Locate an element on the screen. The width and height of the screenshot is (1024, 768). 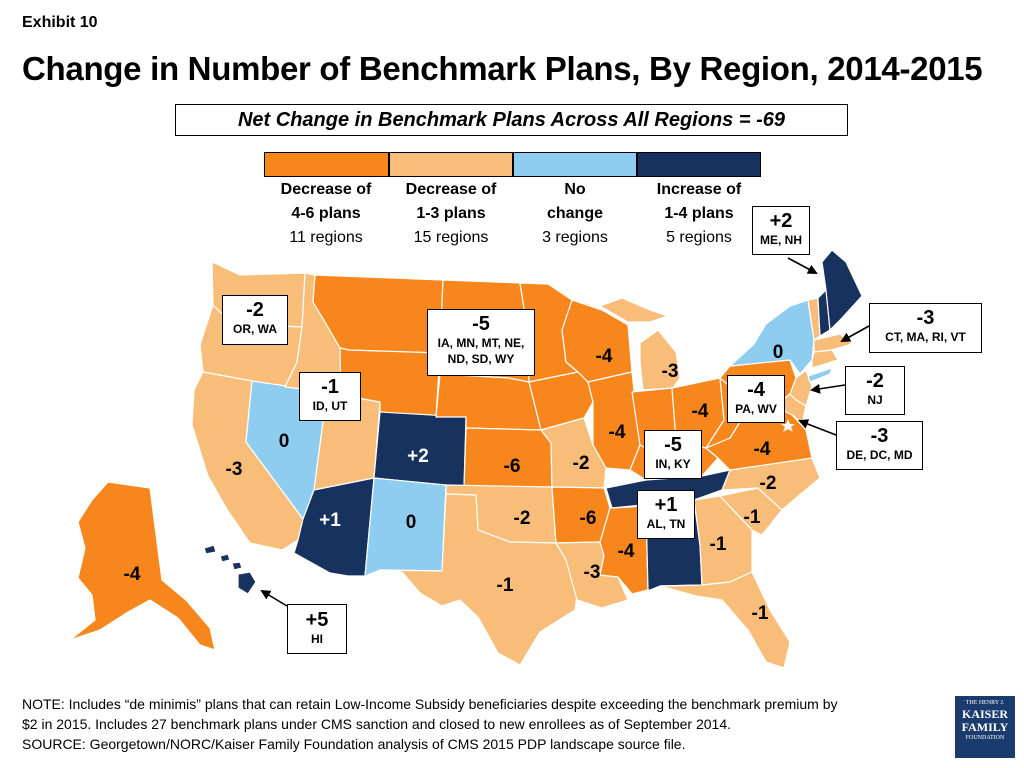
label-nm: 0 is located at coordinates (411, 522).